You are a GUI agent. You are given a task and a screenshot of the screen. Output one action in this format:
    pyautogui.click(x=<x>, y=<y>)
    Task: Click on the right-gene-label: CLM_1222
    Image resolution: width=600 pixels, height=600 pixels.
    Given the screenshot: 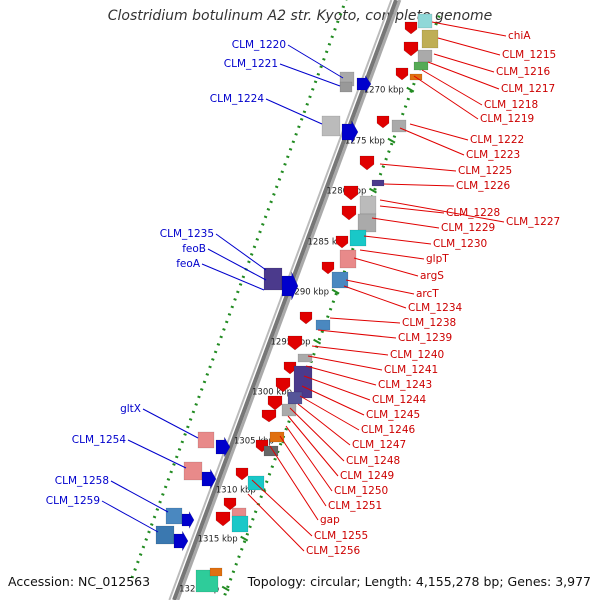 What is the action you would take?
    pyautogui.click(x=497, y=140)
    